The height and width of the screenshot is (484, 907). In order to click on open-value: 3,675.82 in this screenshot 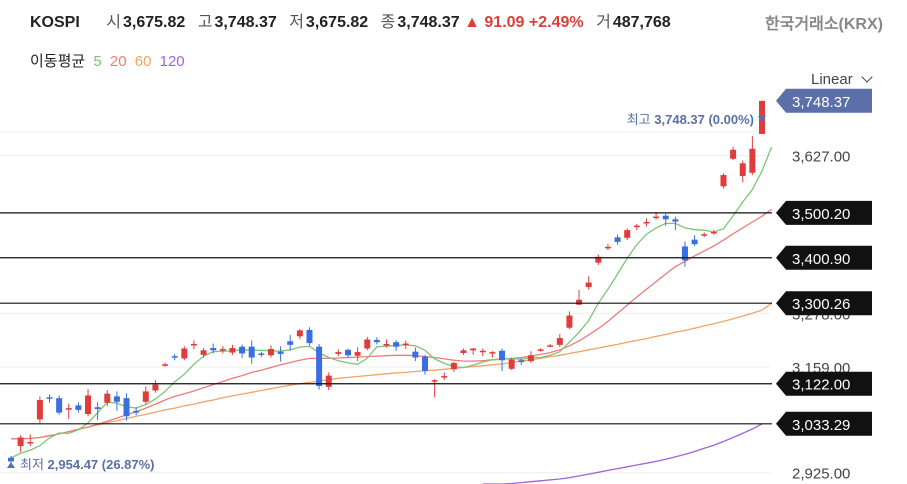, I will do `click(154, 22)`.